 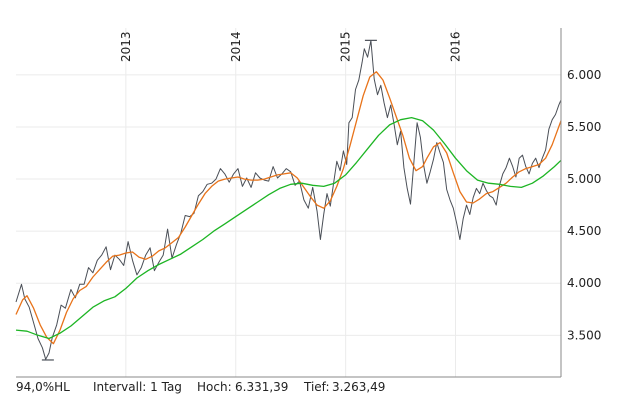 I want to click on y-tick-label: 5.000, so click(x=584, y=179).